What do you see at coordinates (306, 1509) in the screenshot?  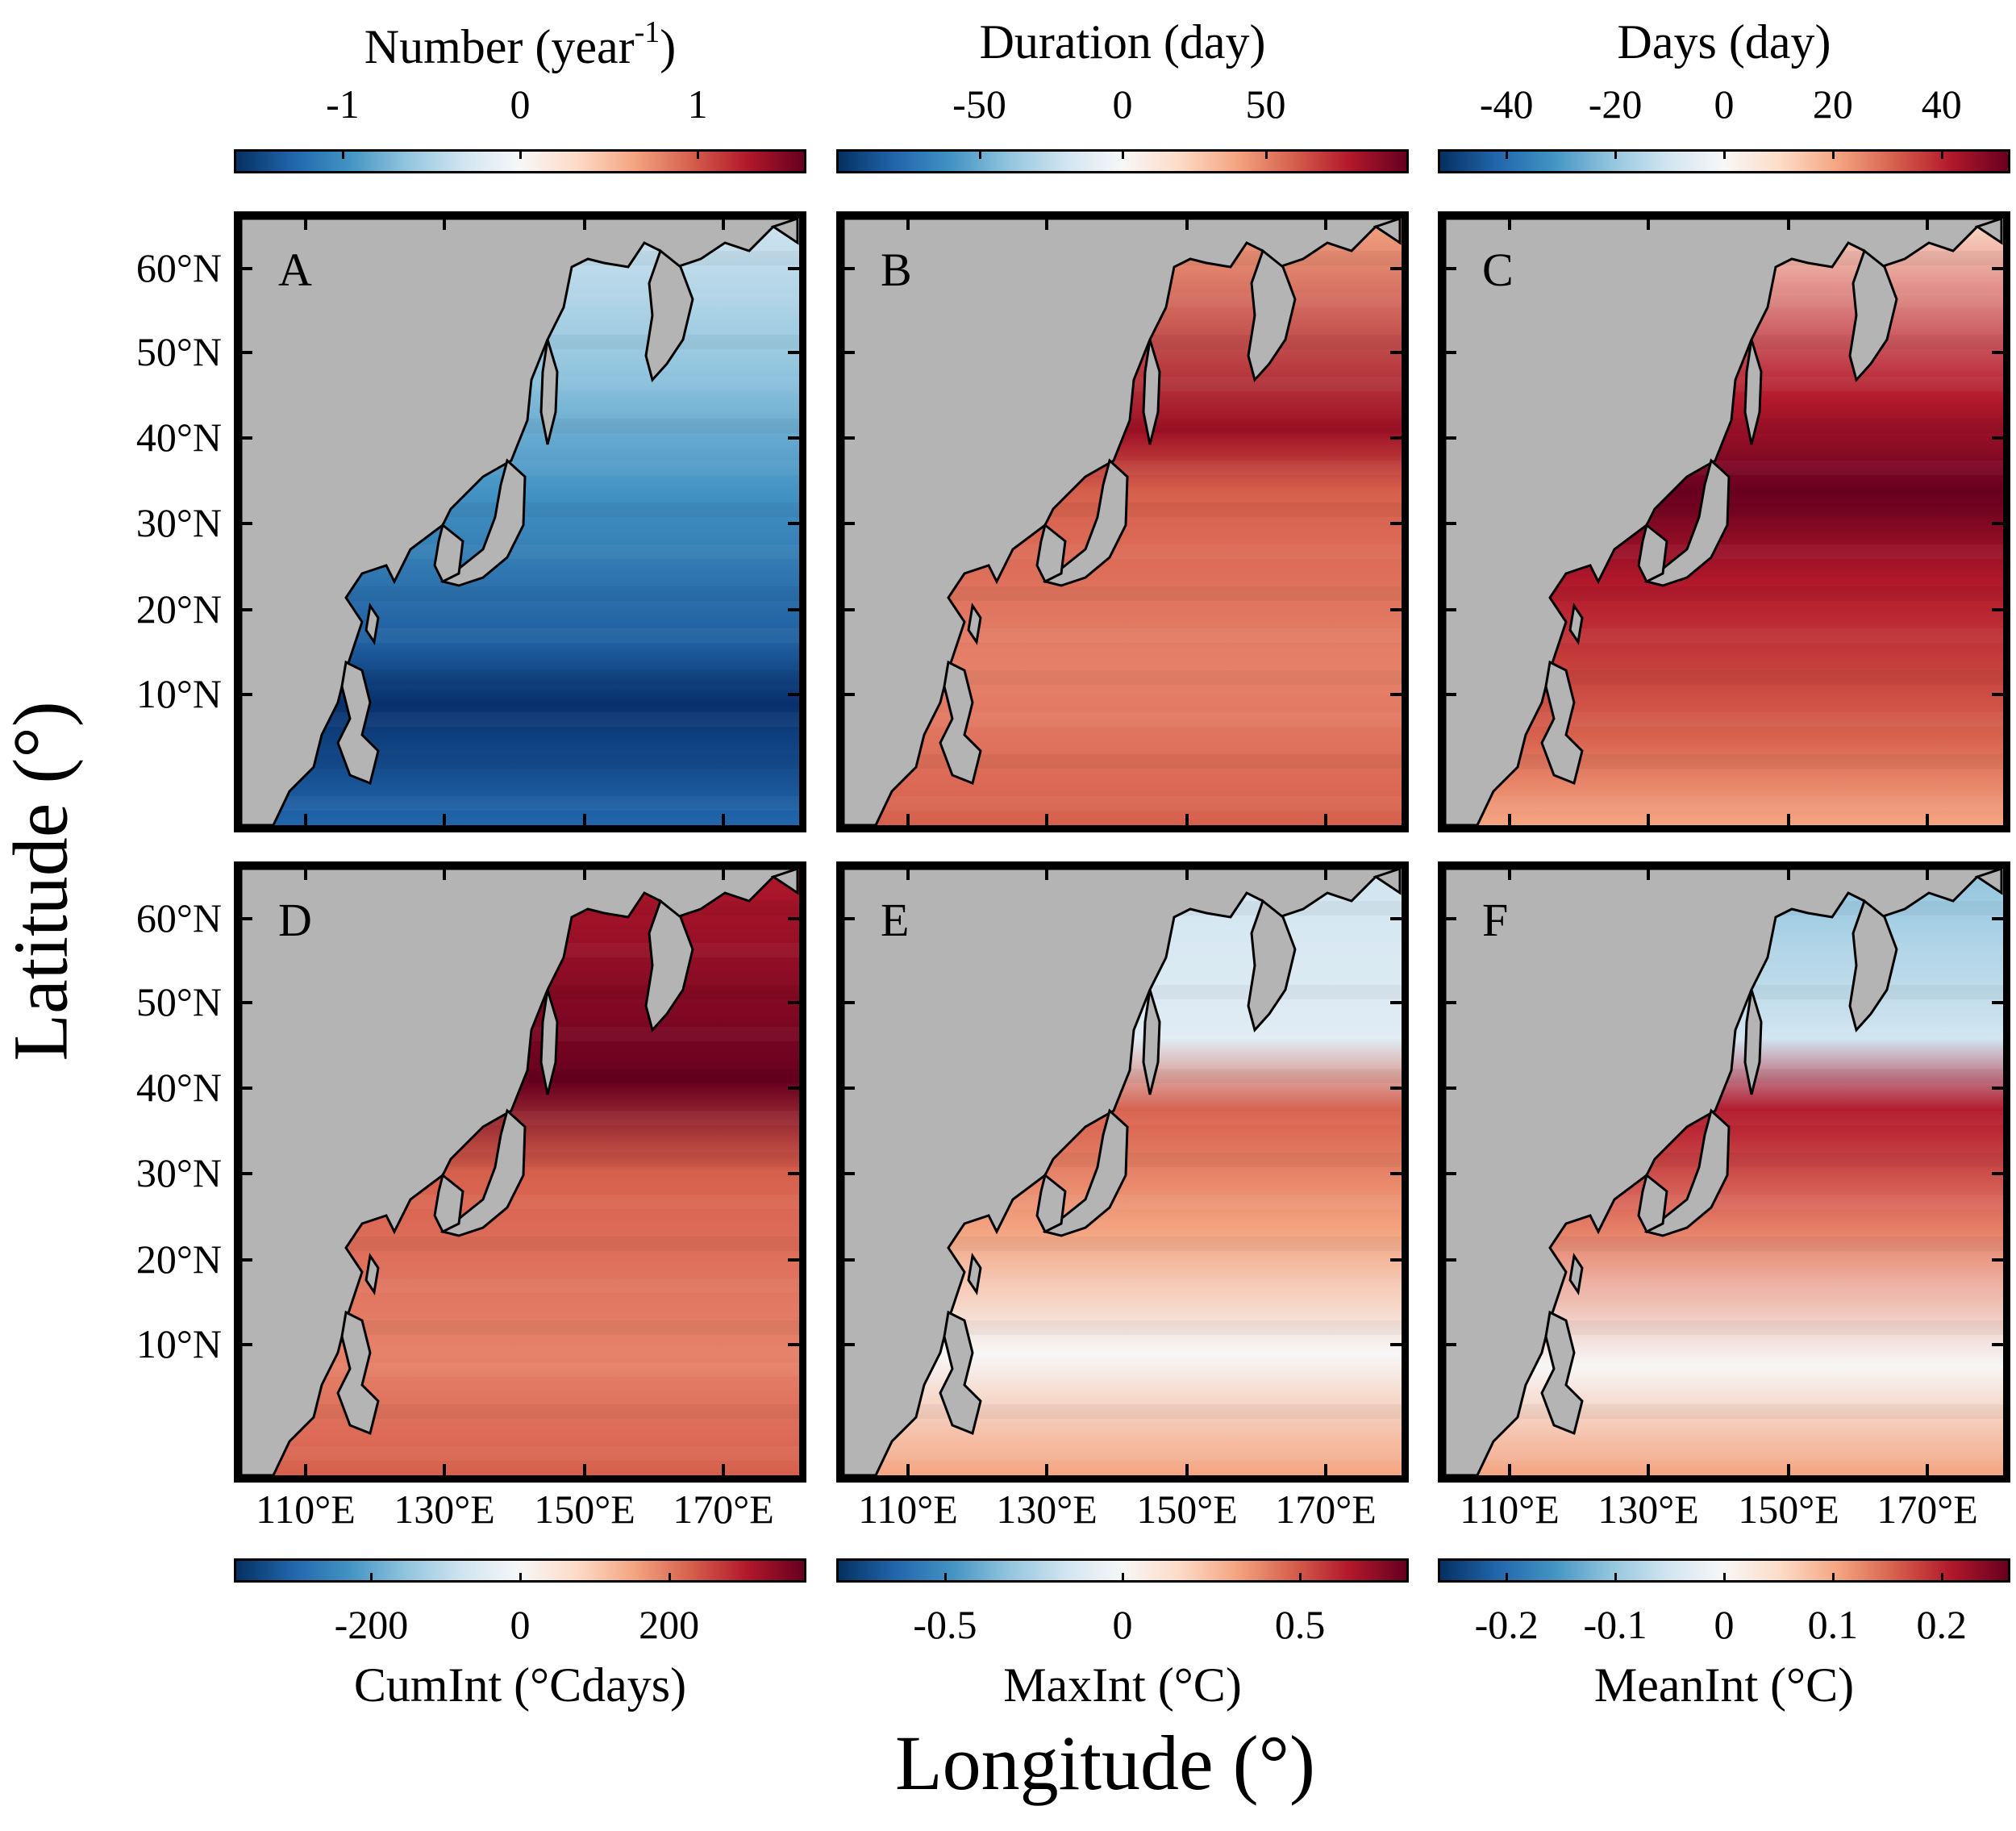 I see `longitude-tick-label: 110°E` at bounding box center [306, 1509].